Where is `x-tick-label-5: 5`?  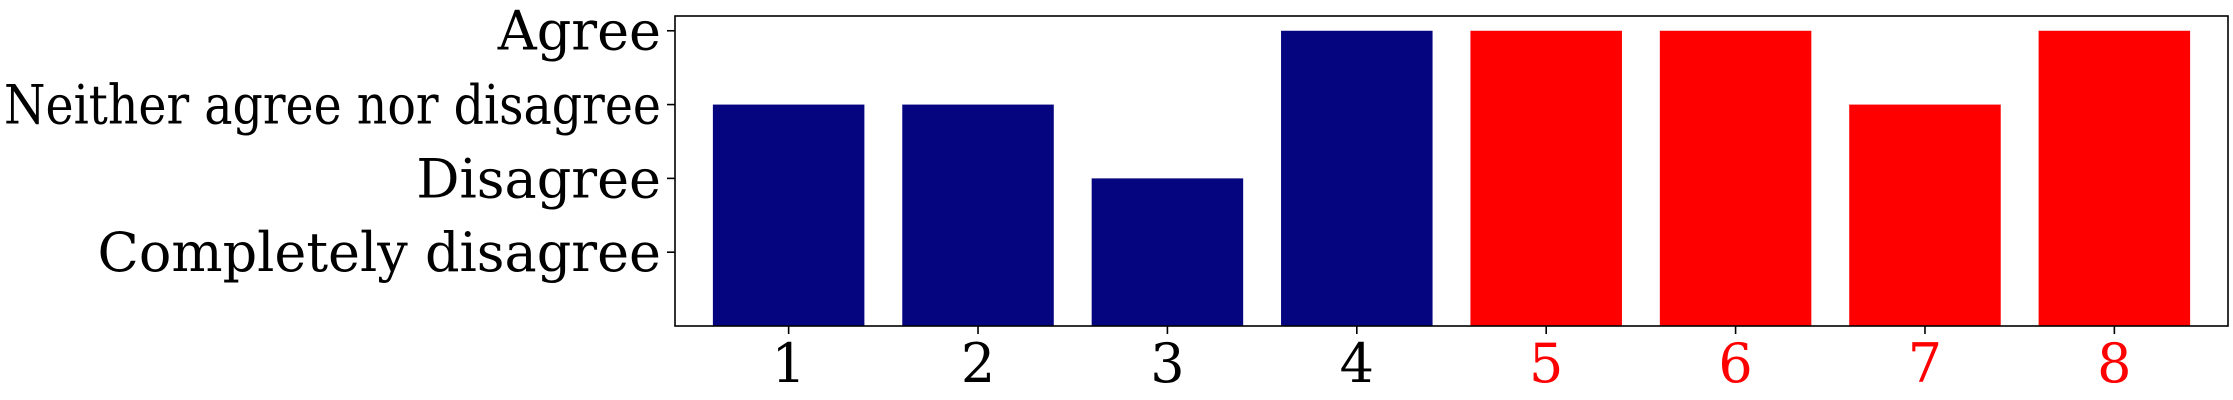 x-tick-label-5: 5 is located at coordinates (1546, 363).